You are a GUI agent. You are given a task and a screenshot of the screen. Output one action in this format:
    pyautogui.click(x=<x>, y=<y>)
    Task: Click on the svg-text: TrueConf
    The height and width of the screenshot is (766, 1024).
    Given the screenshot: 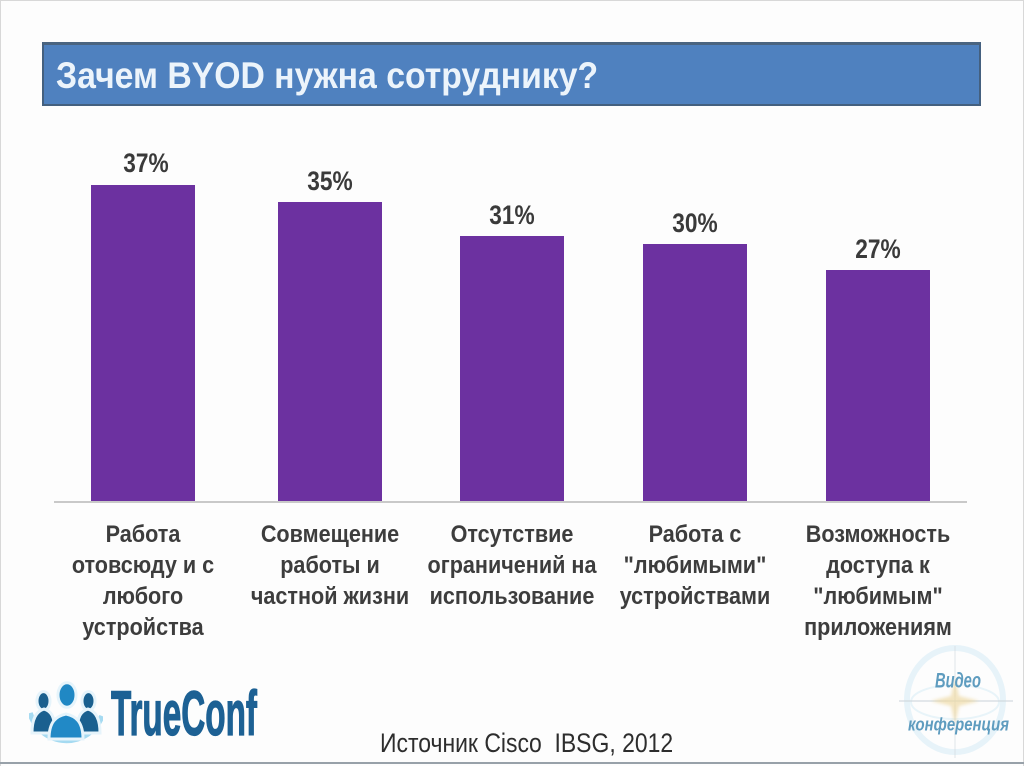 What is the action you would take?
    pyautogui.click(x=184, y=715)
    